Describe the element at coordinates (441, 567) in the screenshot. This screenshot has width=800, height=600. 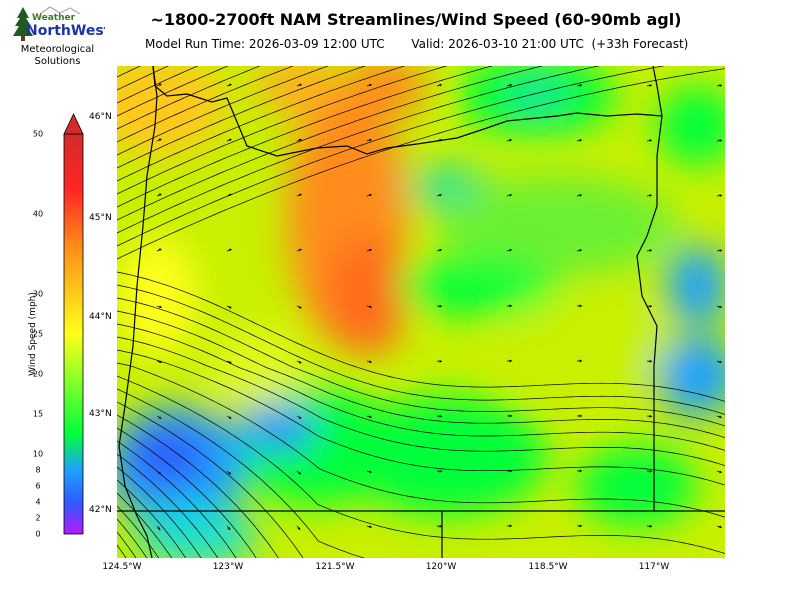
I see `longitude-label: 120°W` at that location.